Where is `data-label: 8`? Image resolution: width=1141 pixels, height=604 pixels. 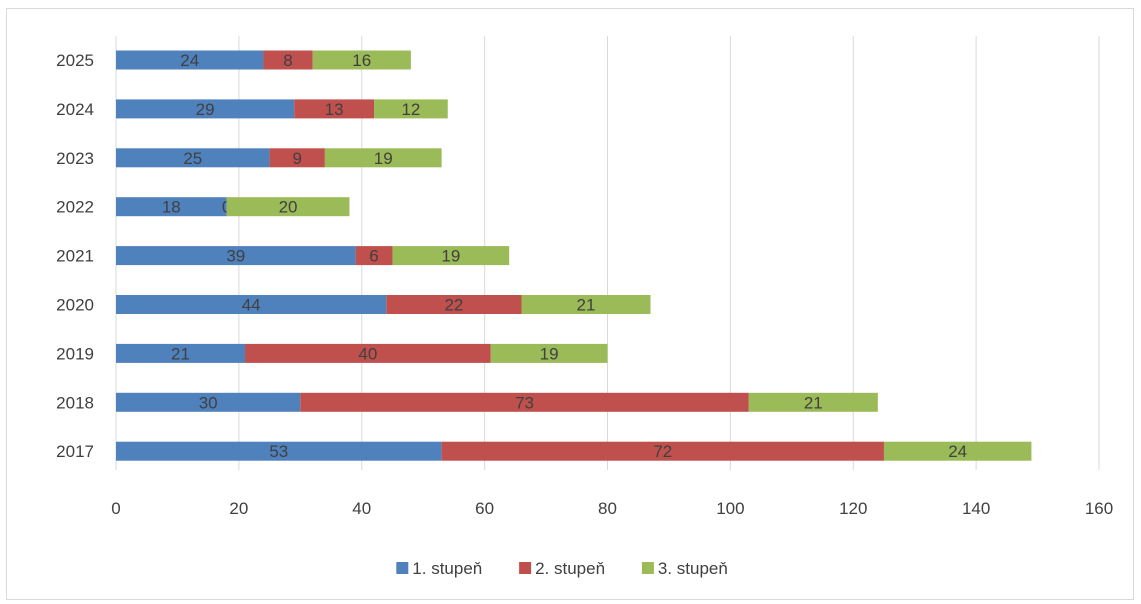
data-label: 8 is located at coordinates (287, 60).